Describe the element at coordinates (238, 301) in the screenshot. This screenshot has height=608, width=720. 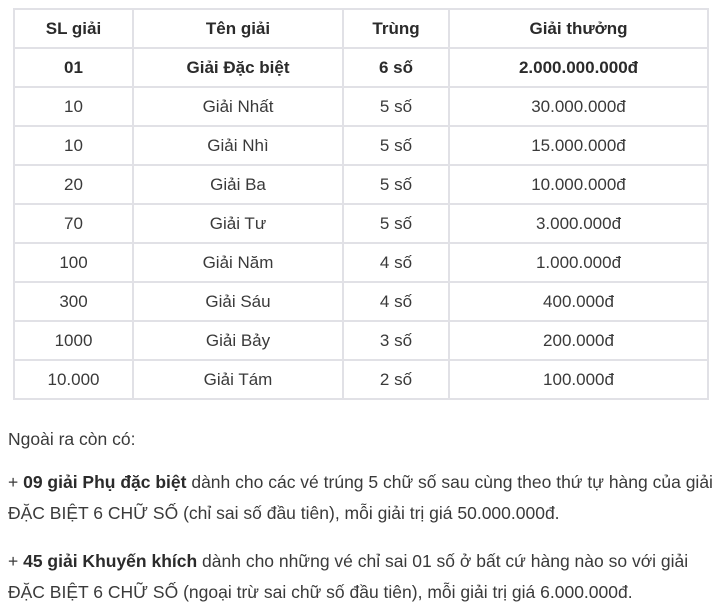
I see `cell-prize-name: Giải Sáu` at that location.